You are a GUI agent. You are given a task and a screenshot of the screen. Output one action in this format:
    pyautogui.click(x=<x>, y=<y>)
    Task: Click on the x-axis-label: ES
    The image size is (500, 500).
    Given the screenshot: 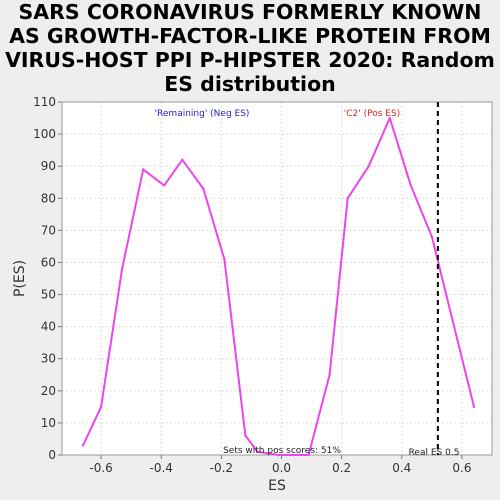 What is the action you would take?
    pyautogui.click(x=277, y=486)
    